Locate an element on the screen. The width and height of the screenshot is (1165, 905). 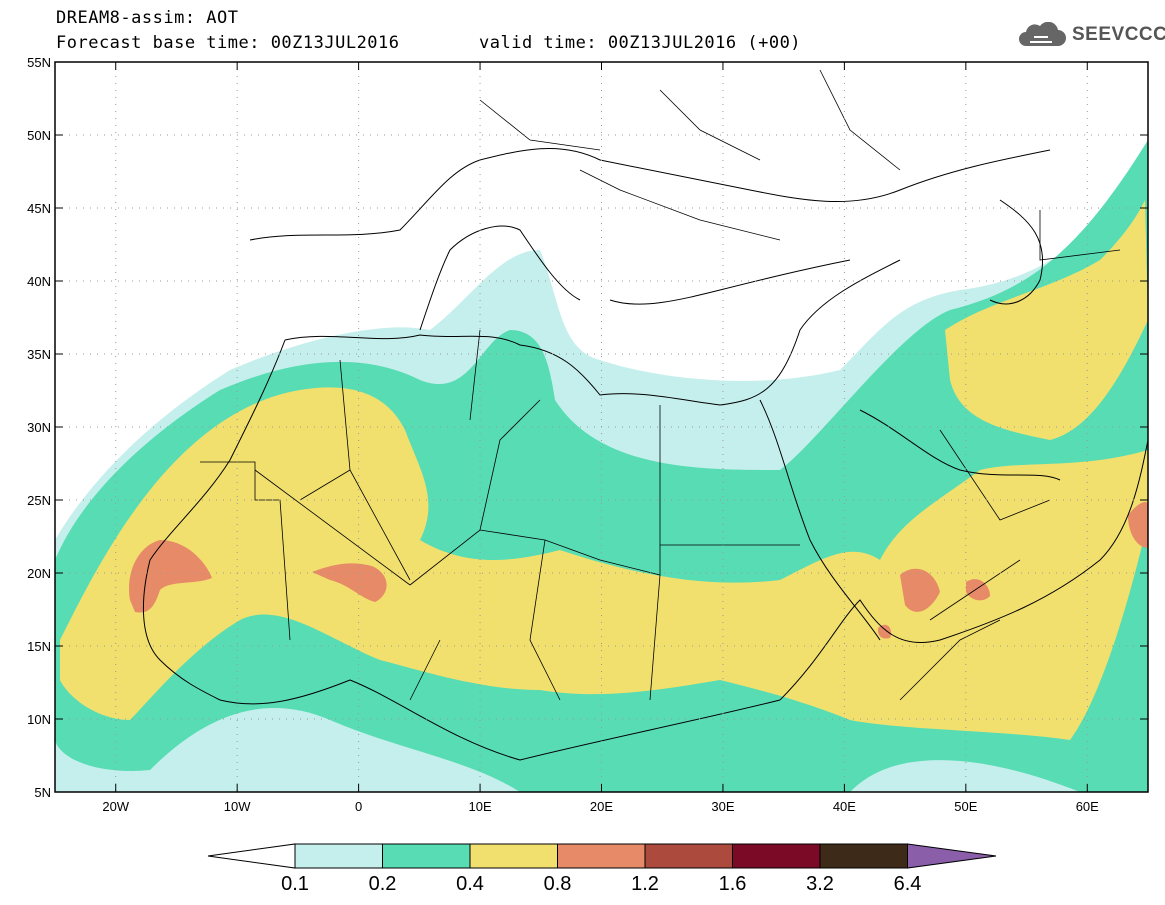
lat-tick-label: 40N is located at coordinates (39, 281).